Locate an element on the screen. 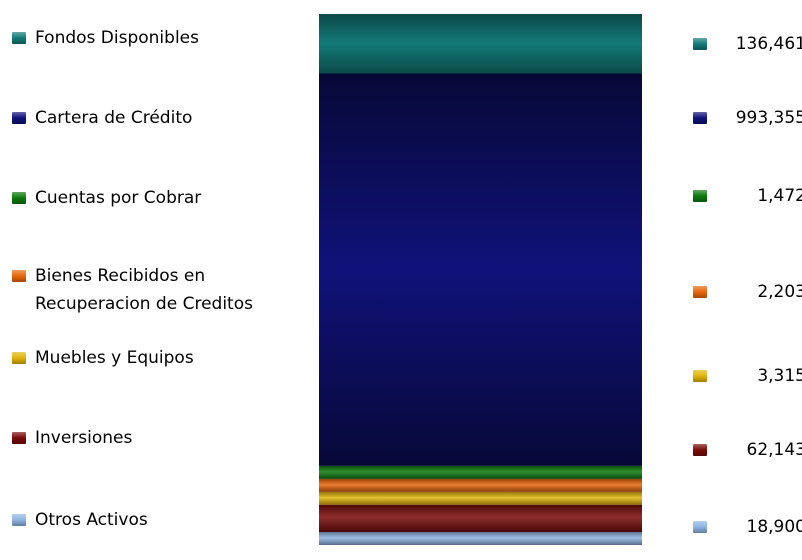 The height and width of the screenshot is (560, 802). value-item-otros-activos: 18,900 is located at coordinates (747, 527).